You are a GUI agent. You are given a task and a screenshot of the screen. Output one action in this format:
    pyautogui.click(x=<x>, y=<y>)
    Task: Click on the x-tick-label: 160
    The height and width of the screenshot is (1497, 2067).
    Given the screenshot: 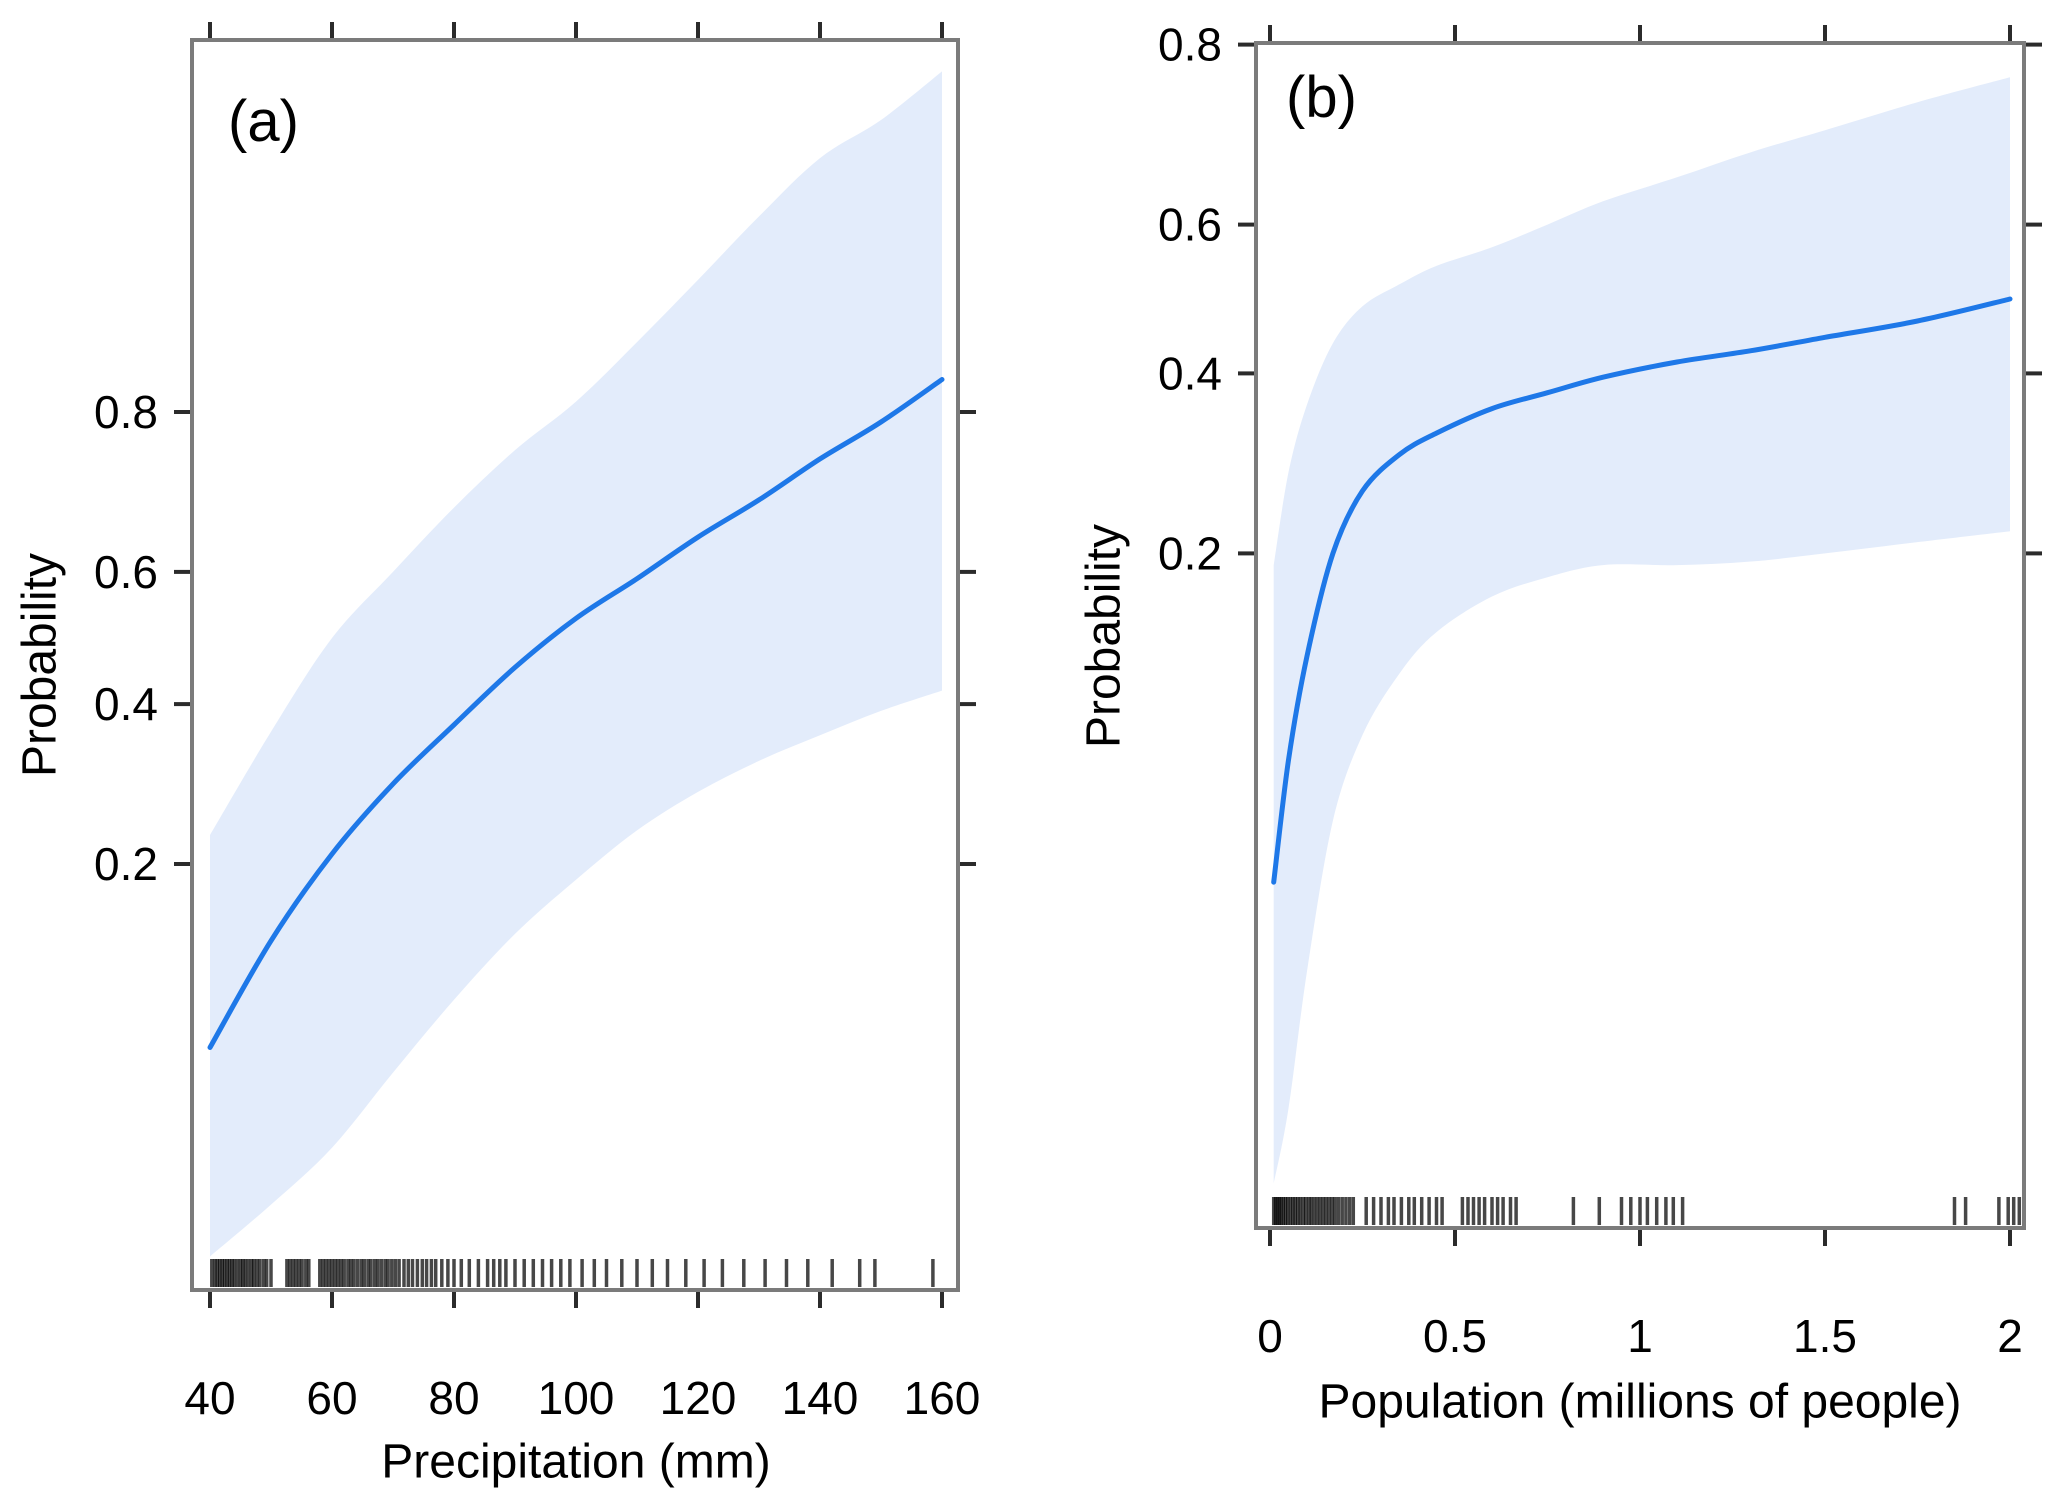 What is the action you would take?
    pyautogui.click(x=942, y=1398)
    